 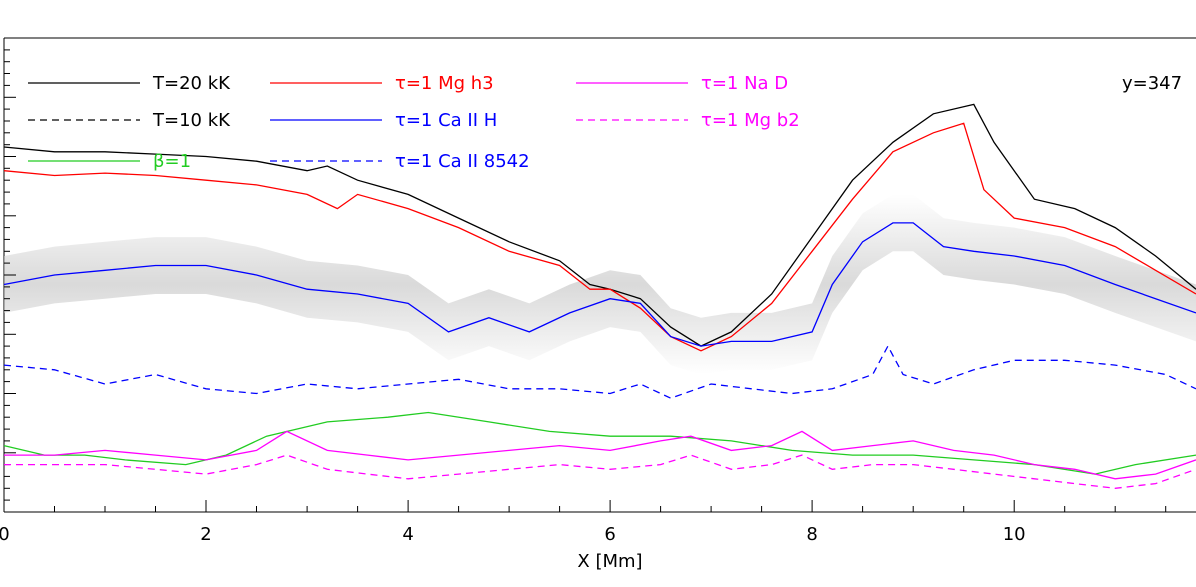 What do you see at coordinates (609, 561) in the screenshot?
I see `x-axis-label: X [Mm]` at bounding box center [609, 561].